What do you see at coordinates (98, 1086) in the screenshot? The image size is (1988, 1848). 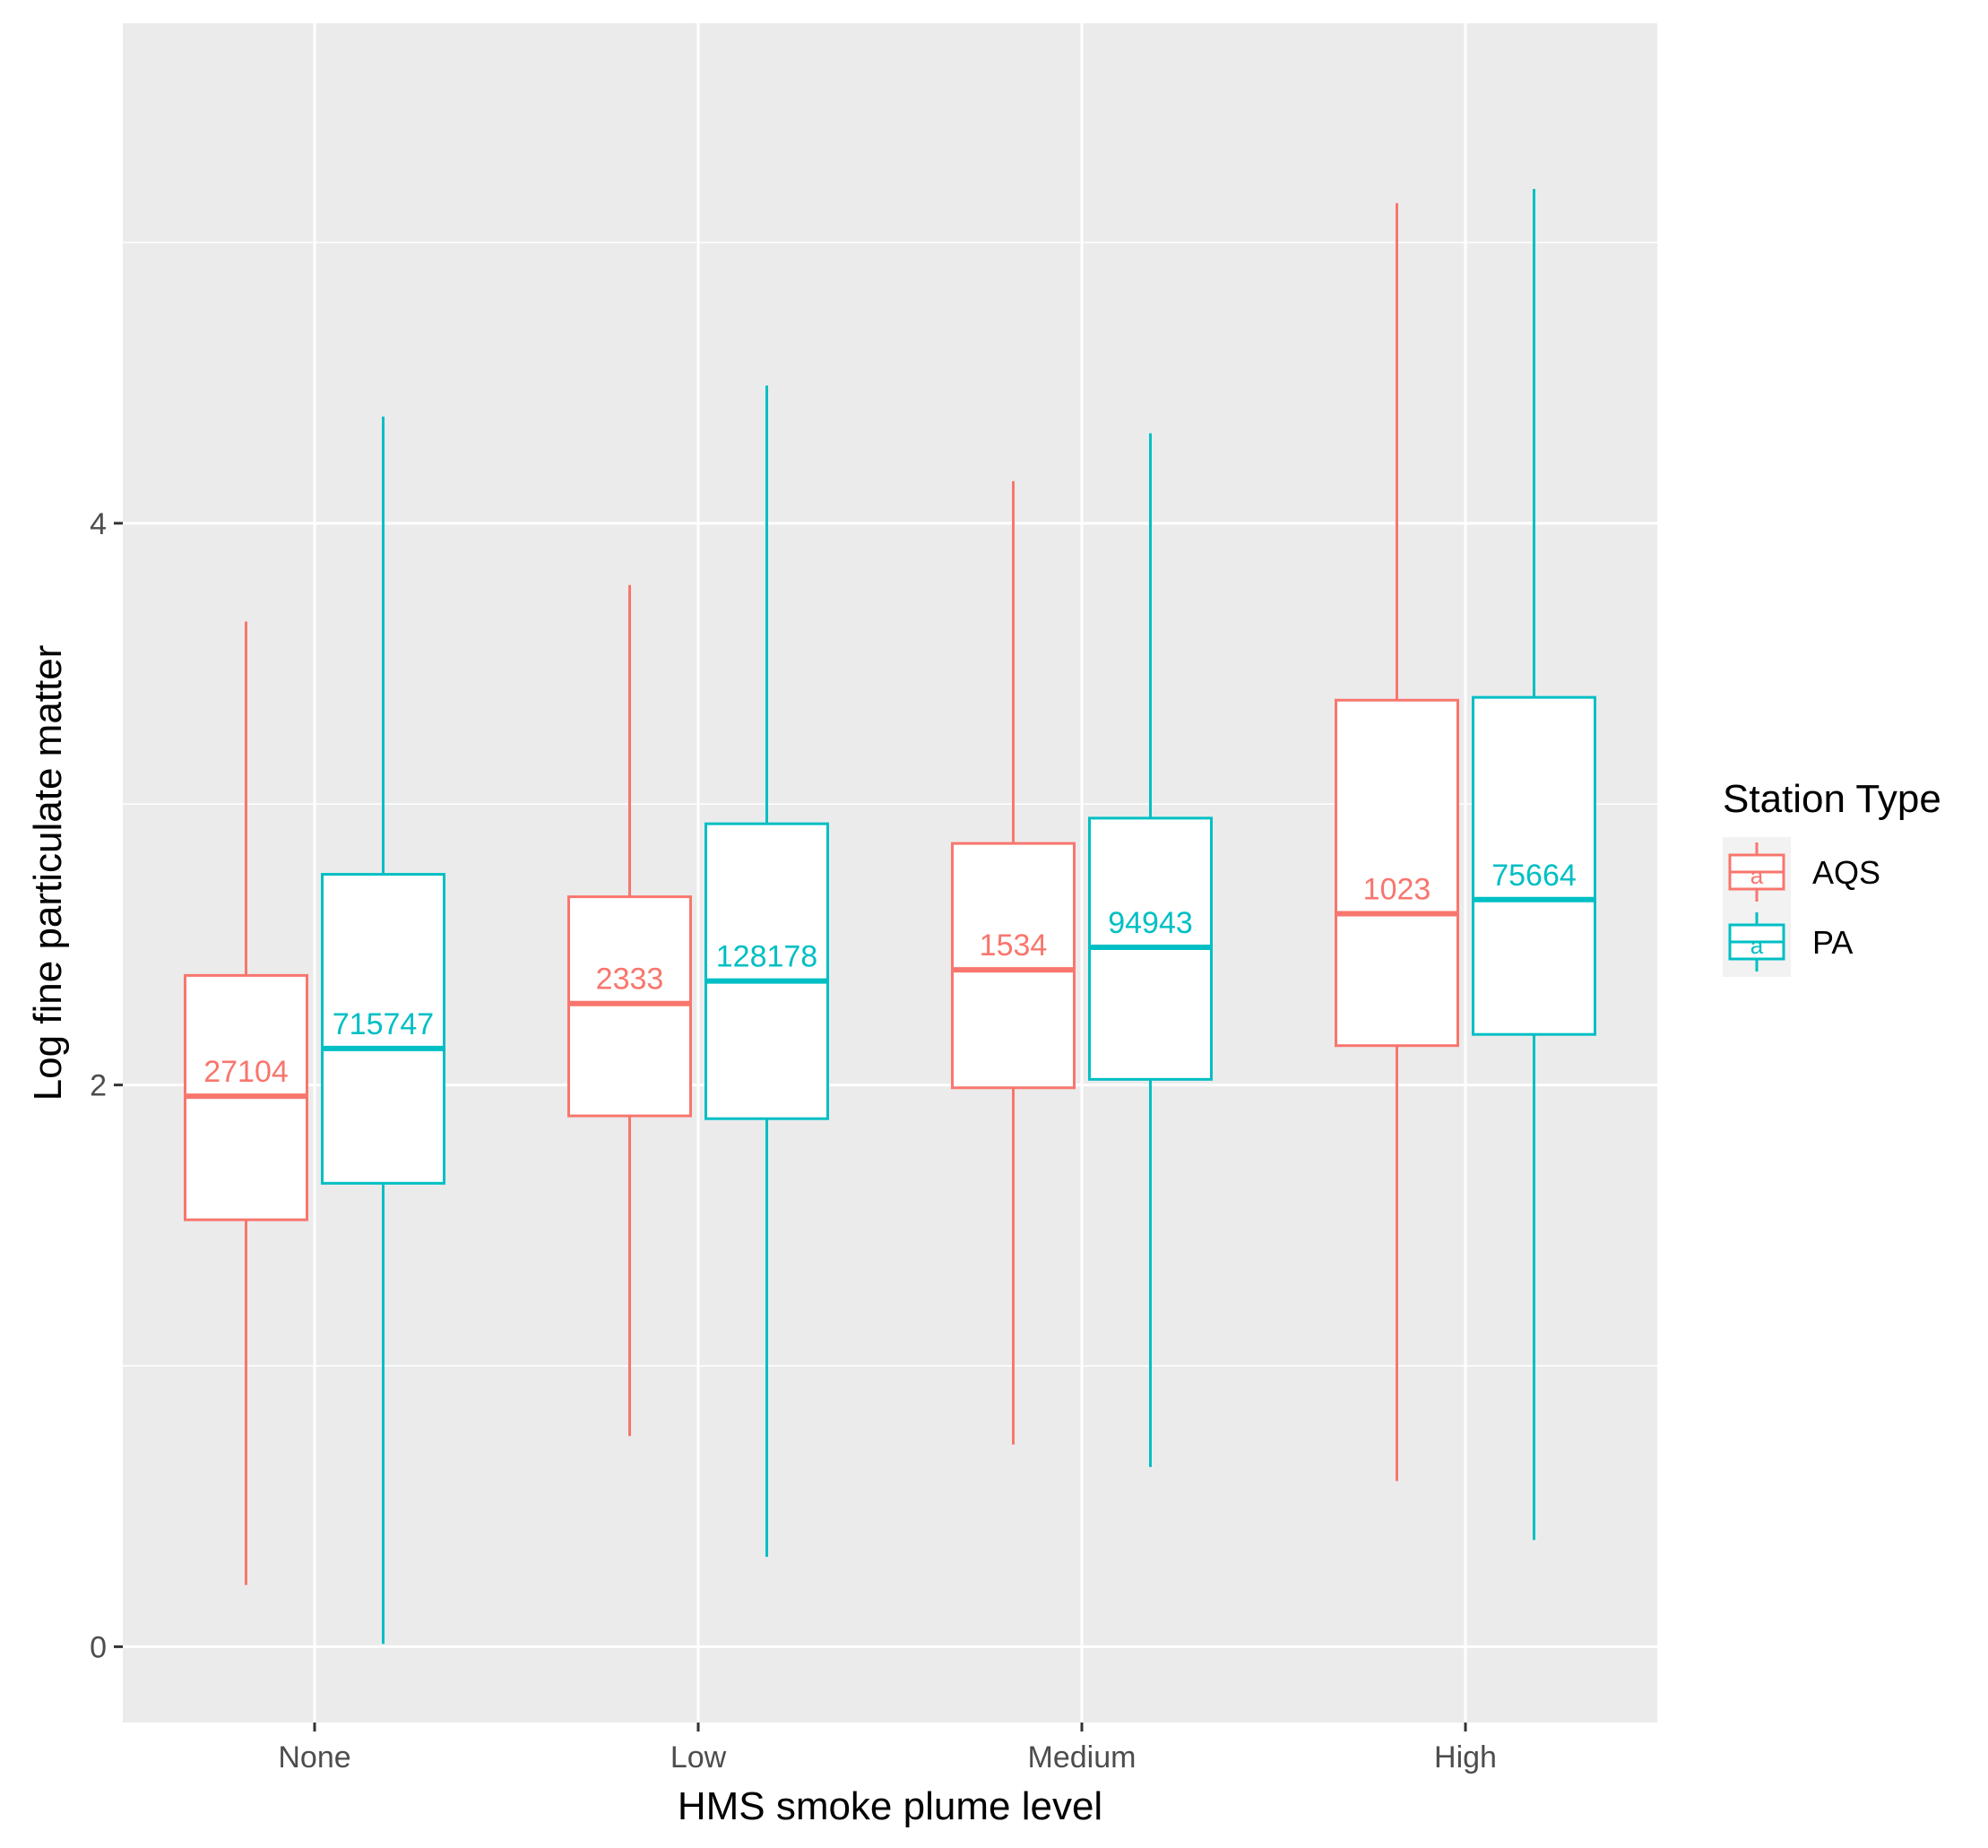 I see `y-tick-label: 2` at bounding box center [98, 1086].